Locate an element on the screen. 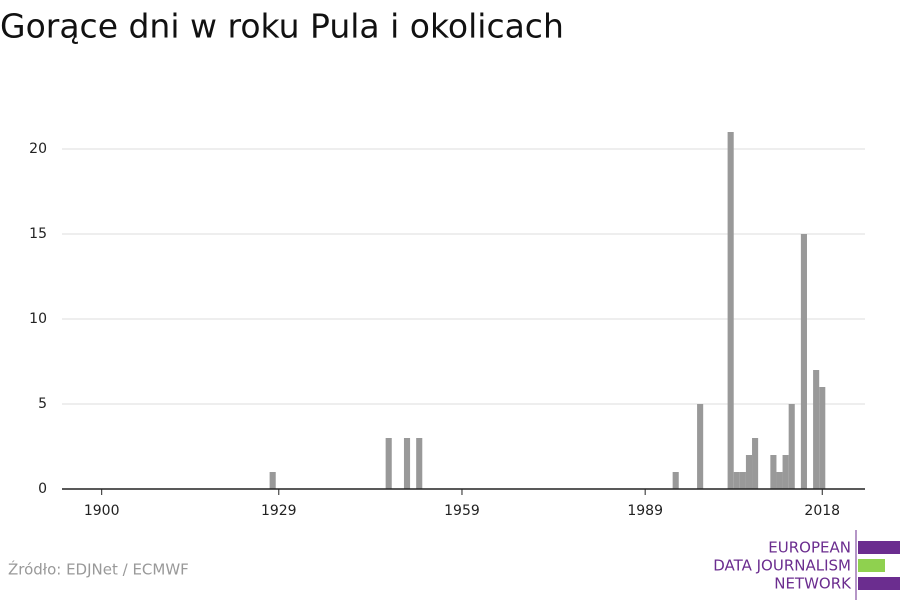  x-tick-label: 1989 is located at coordinates (645, 511).